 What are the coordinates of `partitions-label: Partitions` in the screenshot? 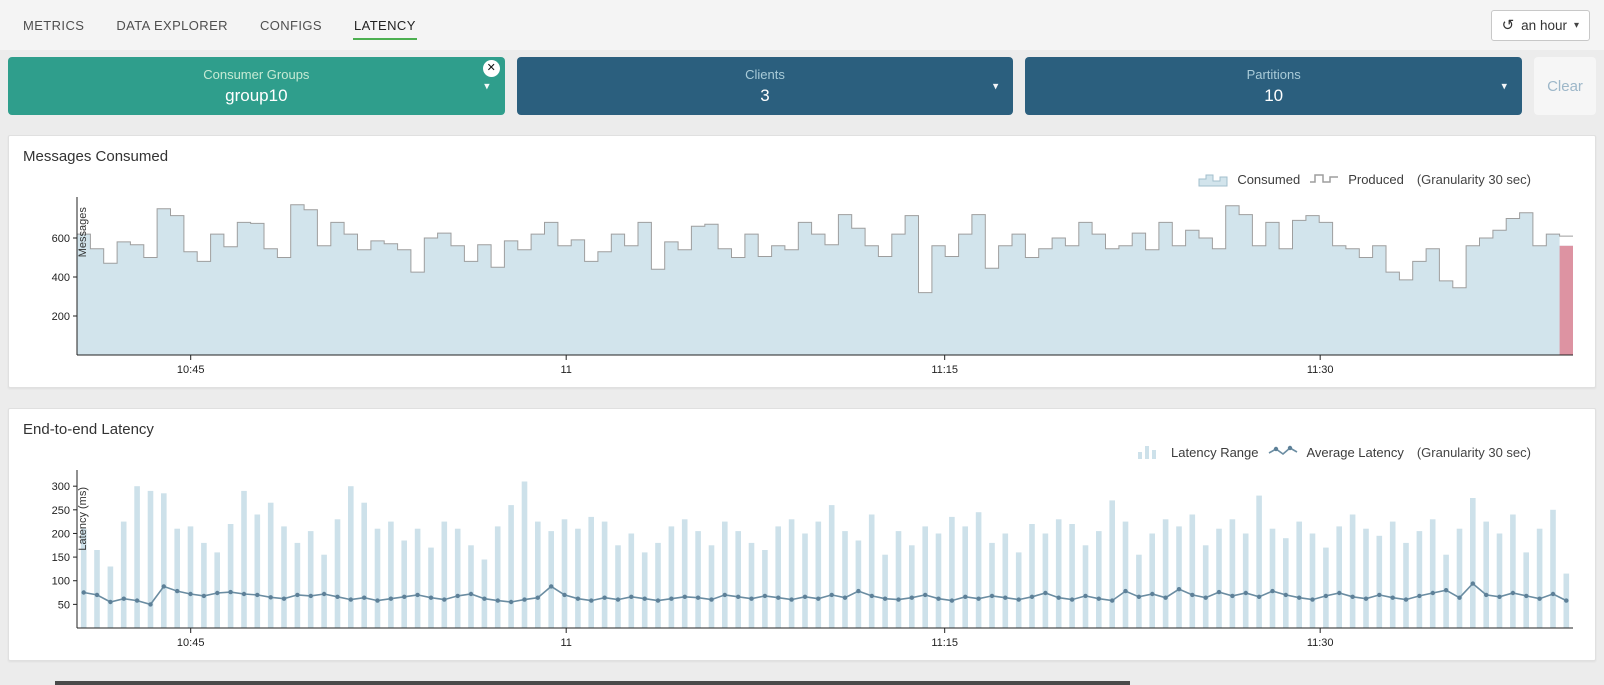 It's located at (1273, 74).